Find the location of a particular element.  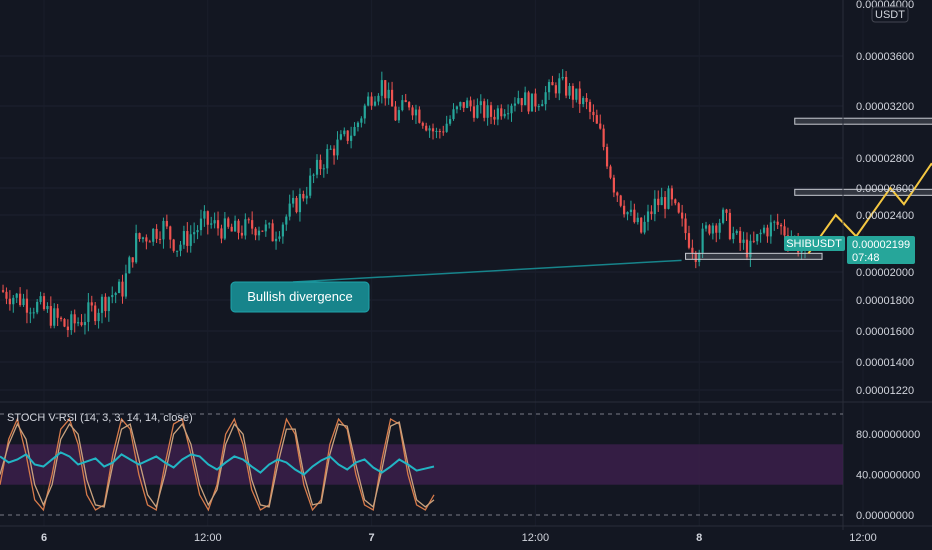

horizontal-zones is located at coordinates (808, 188).